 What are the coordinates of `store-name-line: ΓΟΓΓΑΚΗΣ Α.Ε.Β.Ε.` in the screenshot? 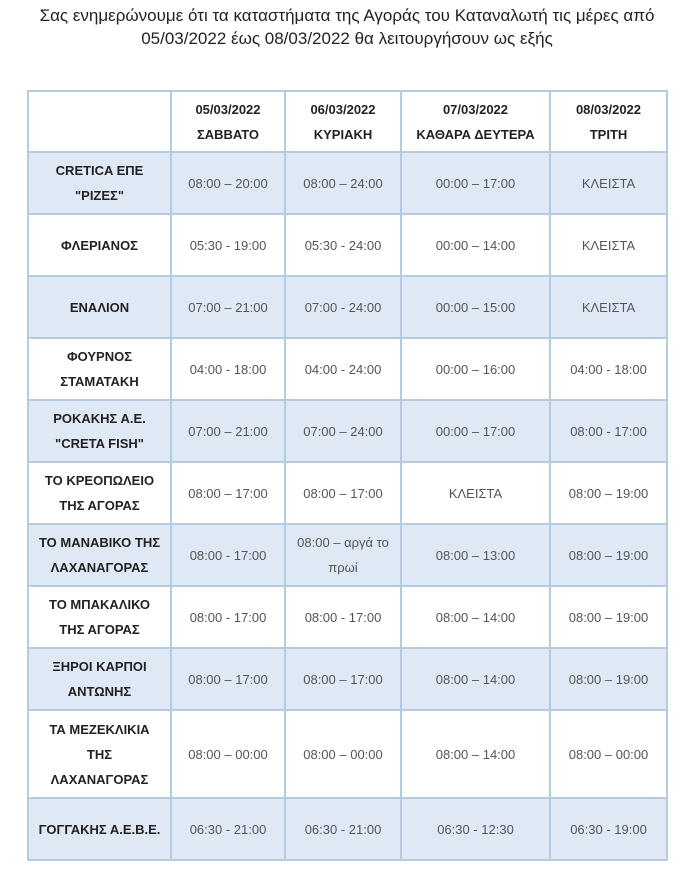 It's located at (99, 829).